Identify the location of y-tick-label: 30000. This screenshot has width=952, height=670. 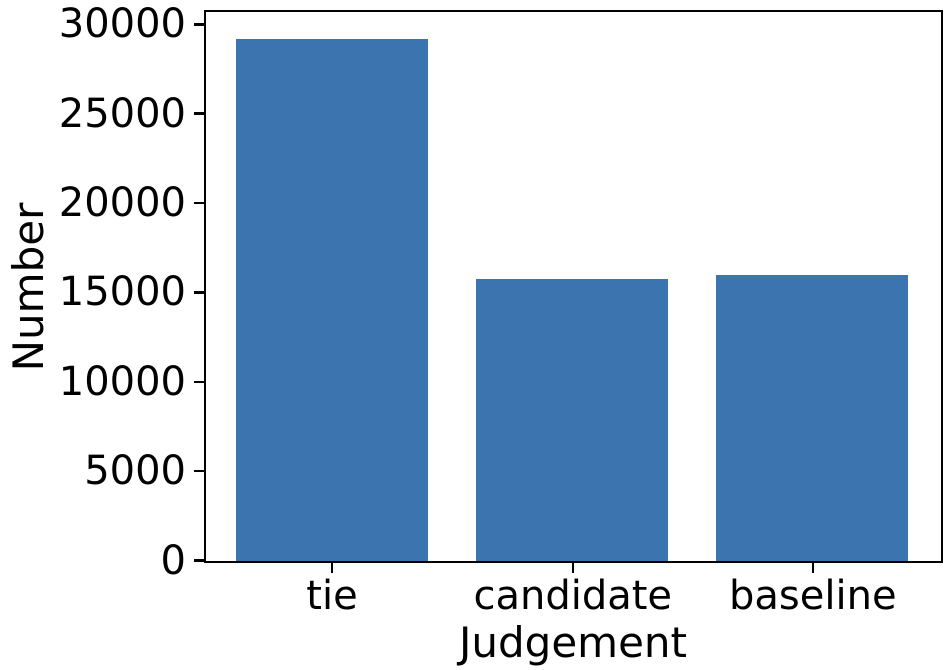
(122, 24).